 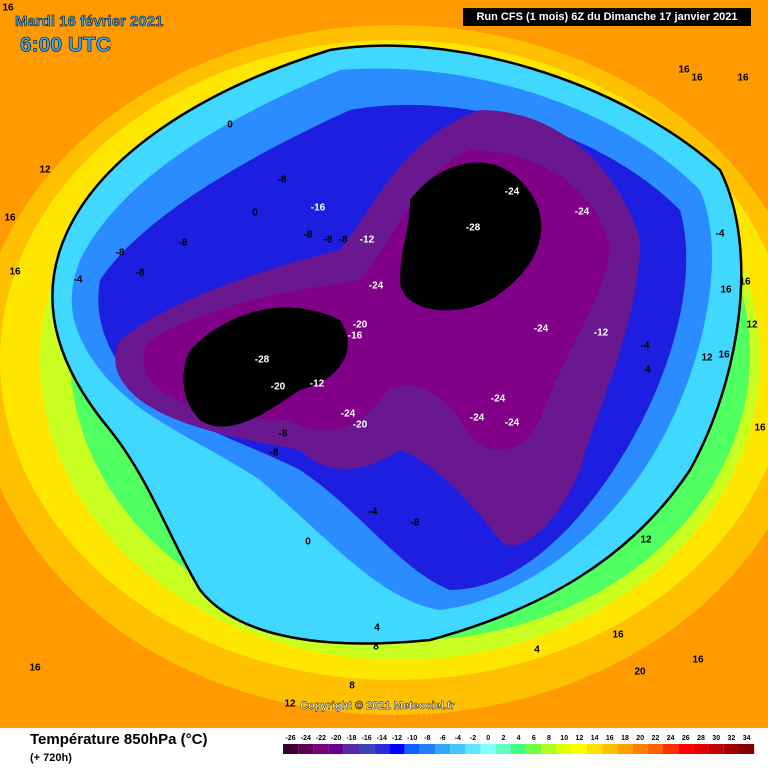 What do you see at coordinates (352, 686) in the screenshot?
I see `contour-label: 8` at bounding box center [352, 686].